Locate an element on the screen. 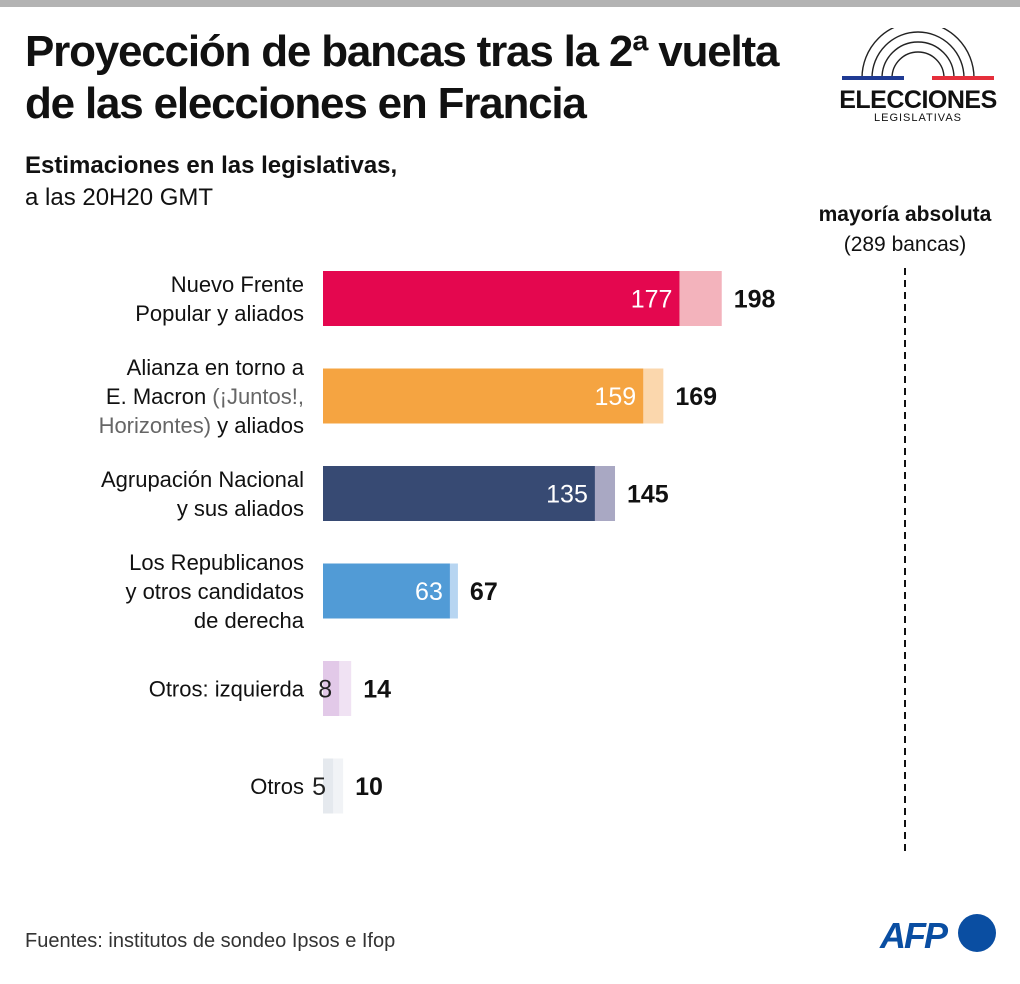 This screenshot has height=984, width=1020. category-label-4: Otros: izquierda is located at coordinates (227, 689).